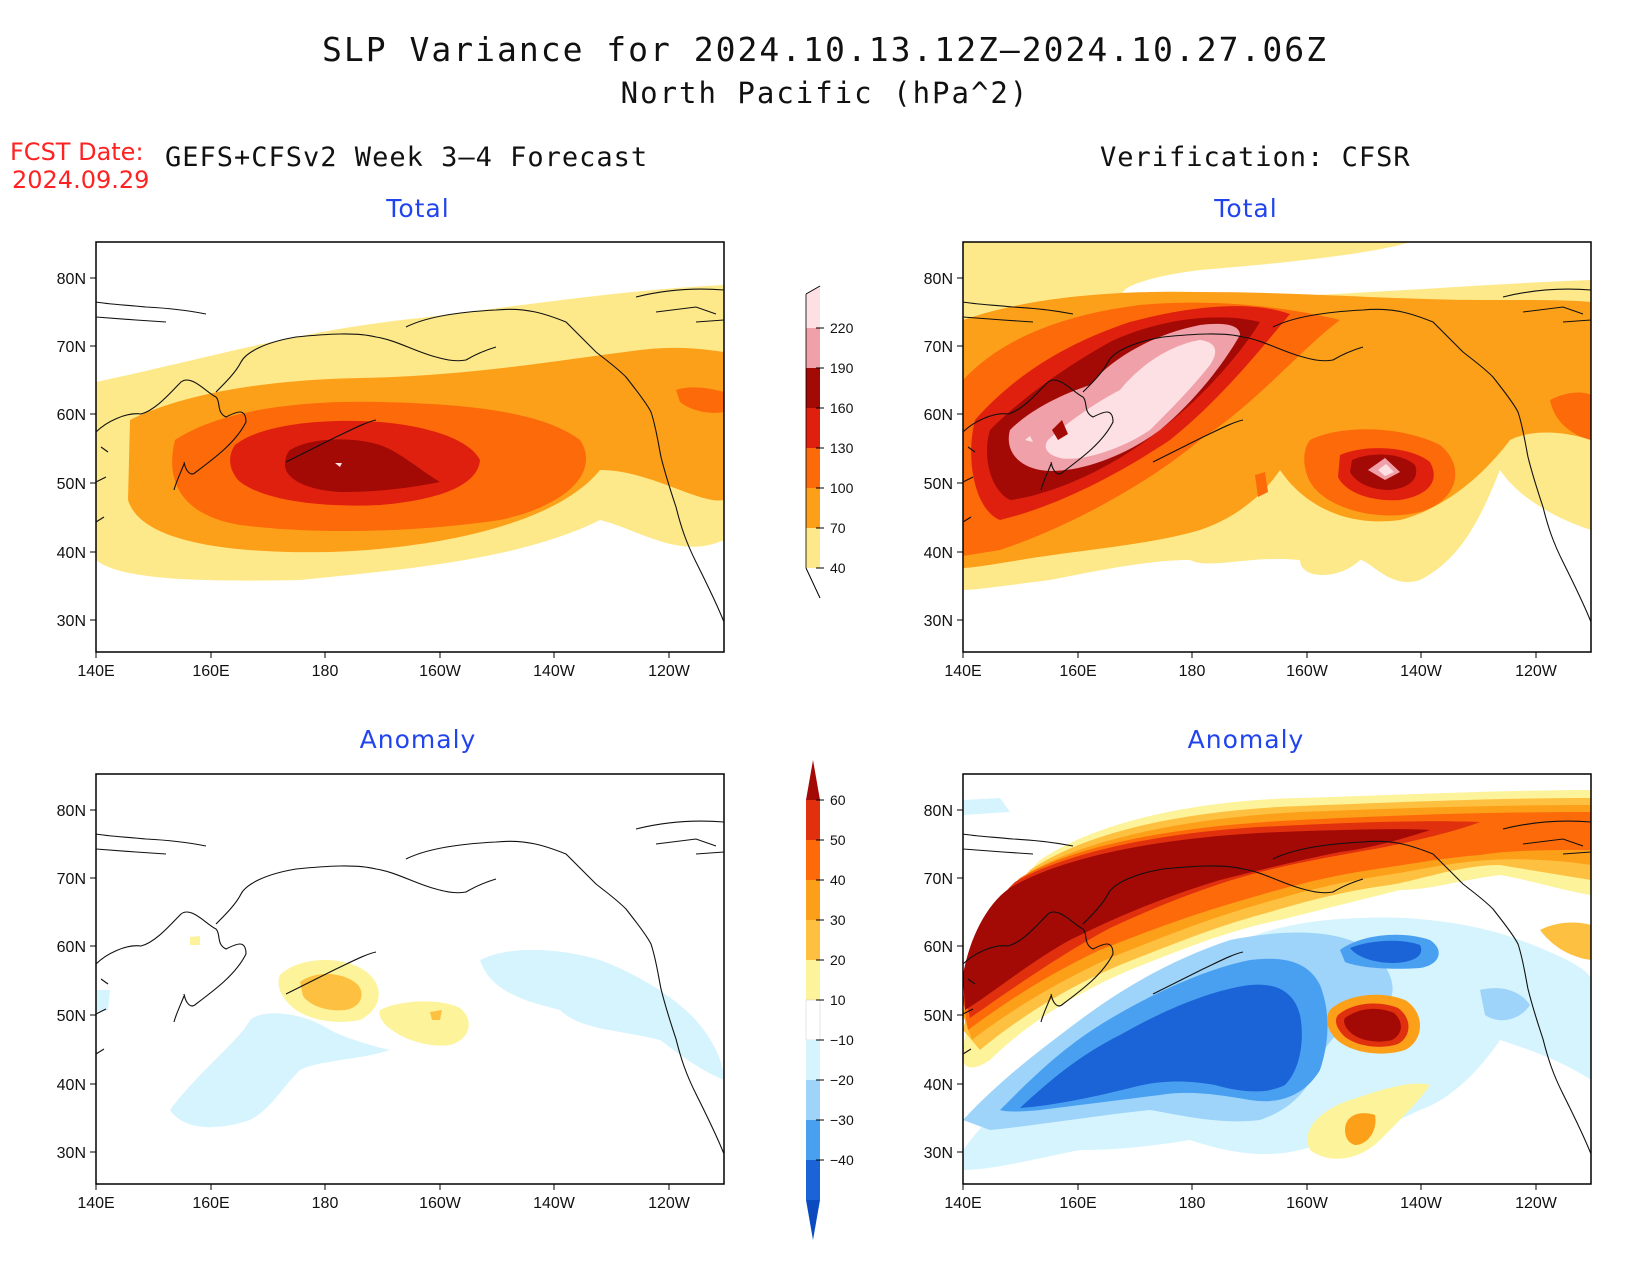 The height and width of the screenshot is (1275, 1650). I want to click on forecast-anomaly-map, so click(410, 979).